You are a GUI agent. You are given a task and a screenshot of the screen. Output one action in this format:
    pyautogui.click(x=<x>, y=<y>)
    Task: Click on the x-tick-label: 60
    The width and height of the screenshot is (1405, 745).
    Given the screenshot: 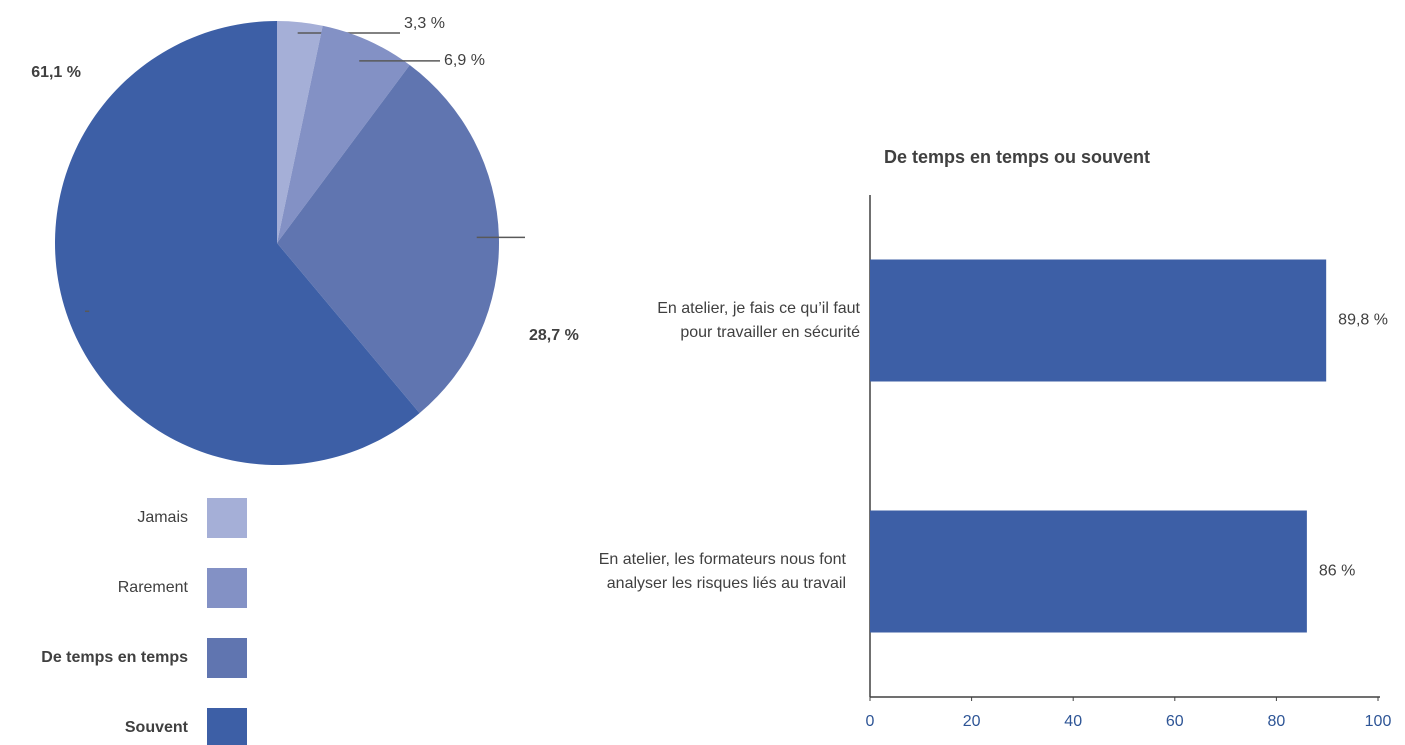 What is the action you would take?
    pyautogui.click(x=1175, y=721)
    